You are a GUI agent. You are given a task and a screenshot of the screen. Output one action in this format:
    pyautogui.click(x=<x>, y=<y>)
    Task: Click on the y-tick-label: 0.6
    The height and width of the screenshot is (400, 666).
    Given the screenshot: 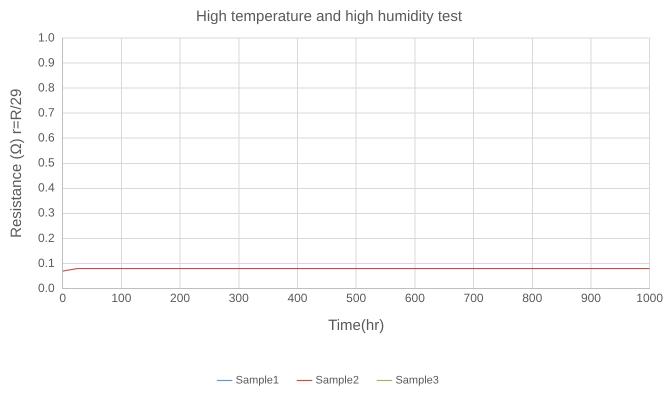 What is the action you would take?
    pyautogui.click(x=46, y=137)
    